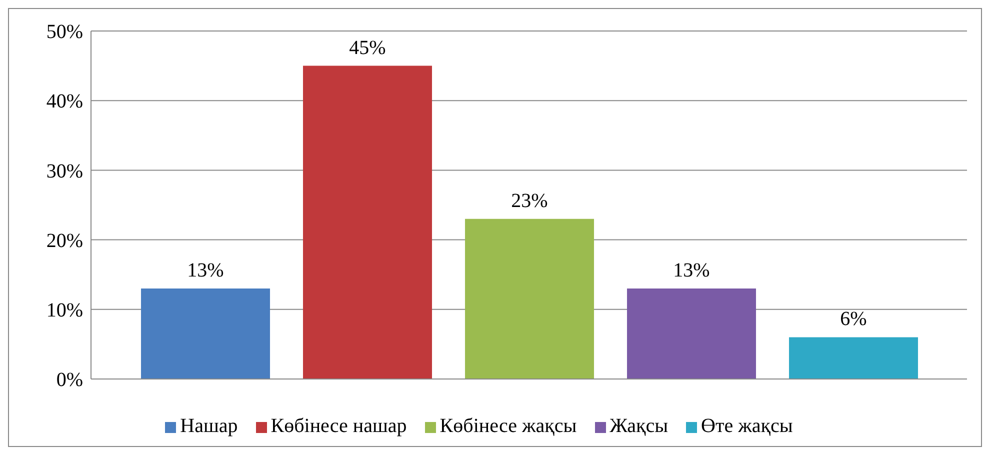 The height and width of the screenshot is (455, 990). I want to click on y-tick-label: 40%, so click(64, 101).